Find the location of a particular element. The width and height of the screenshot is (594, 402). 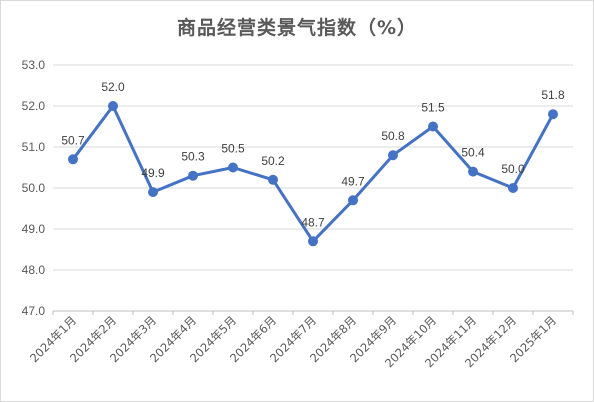

data-label: 51.5 is located at coordinates (433, 108).